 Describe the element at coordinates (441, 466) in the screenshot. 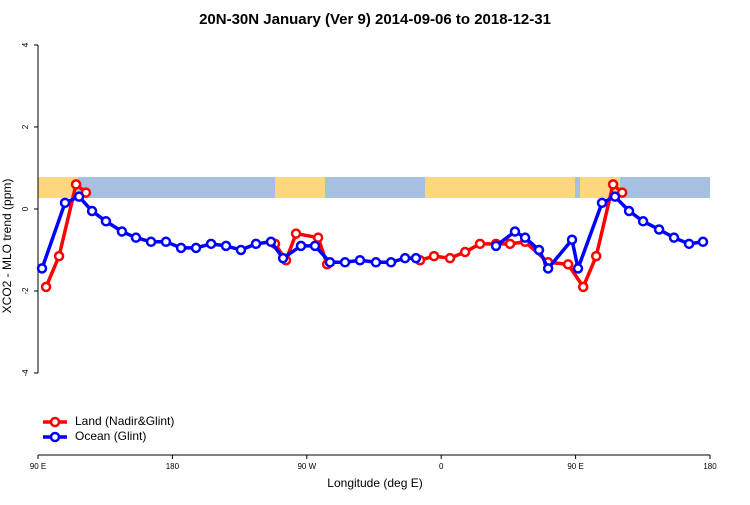

I see `x-tick-label: 0` at that location.